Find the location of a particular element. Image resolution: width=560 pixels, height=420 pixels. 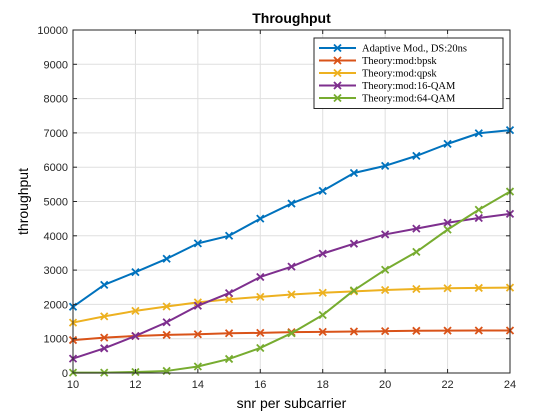

y-tick-label: 5000 is located at coordinates (56, 203).